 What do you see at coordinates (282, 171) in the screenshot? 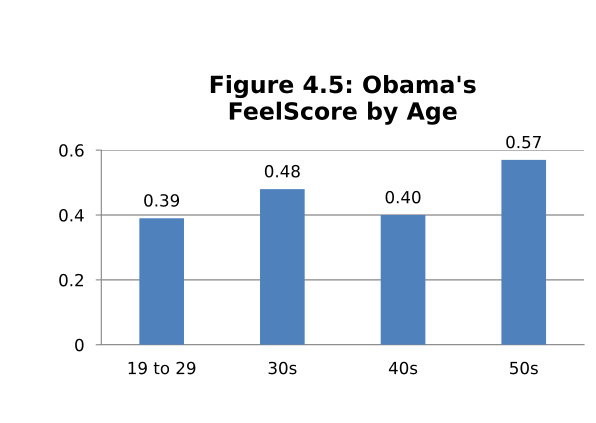
I see `data-label: 0.48` at bounding box center [282, 171].